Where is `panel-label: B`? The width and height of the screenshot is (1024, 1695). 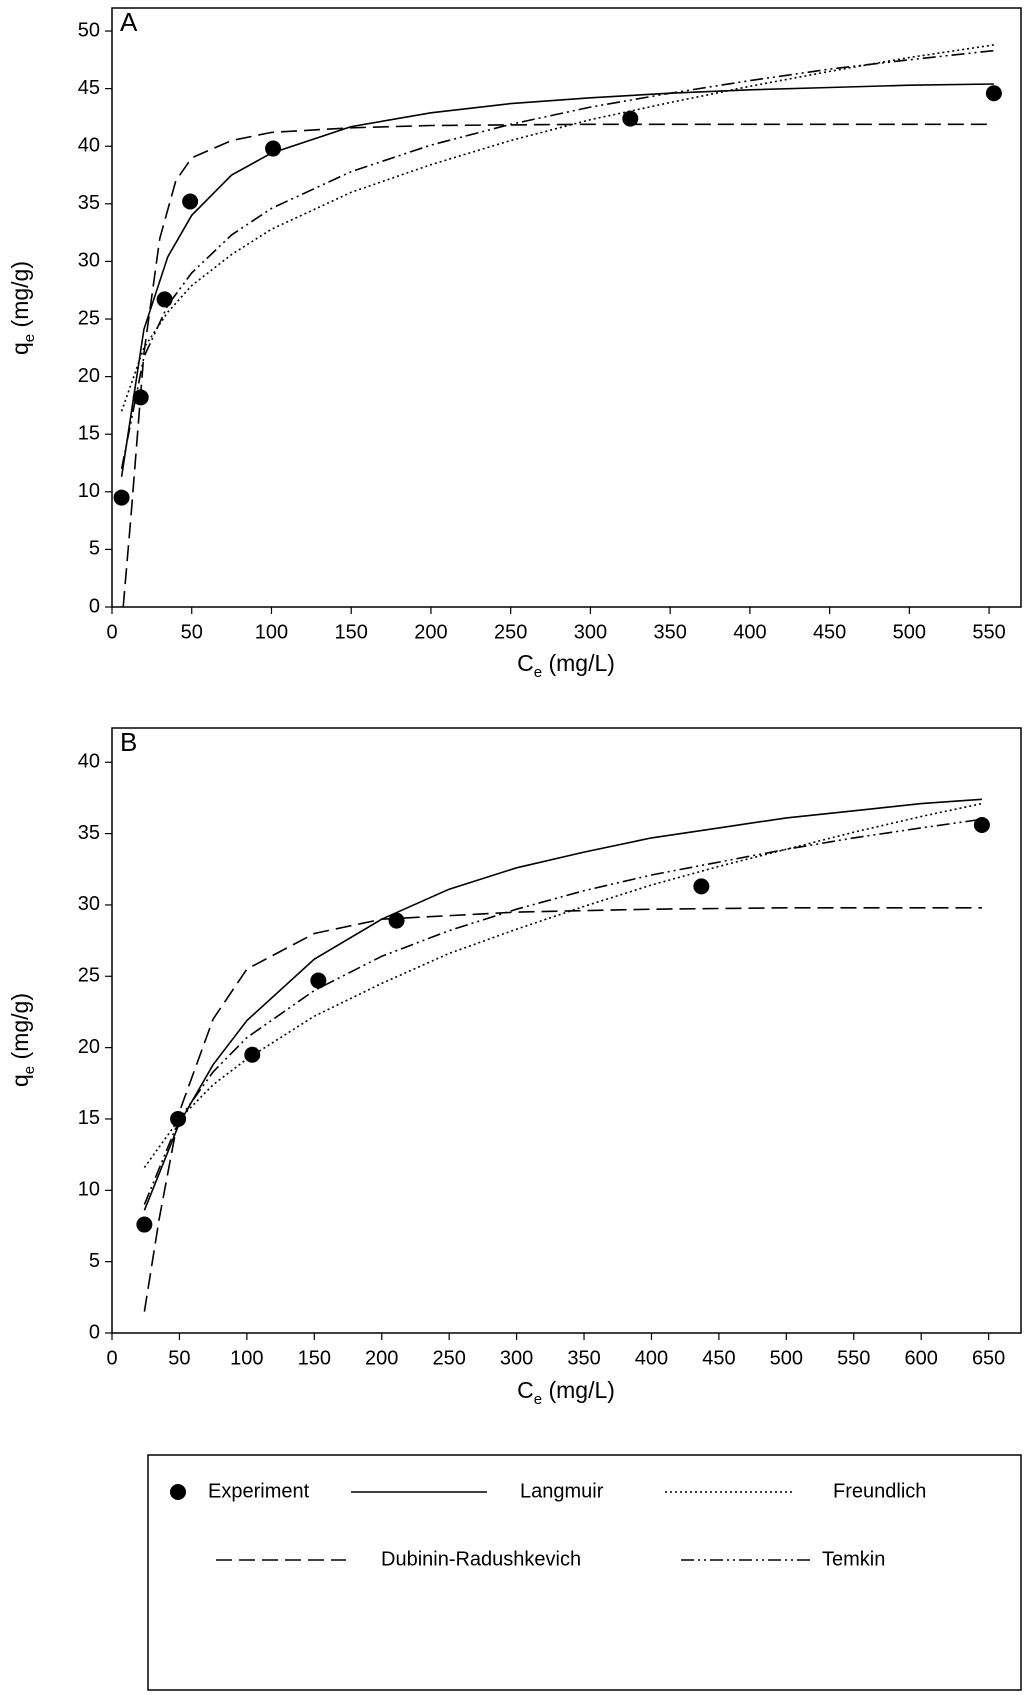
panel-label: B is located at coordinates (128, 742).